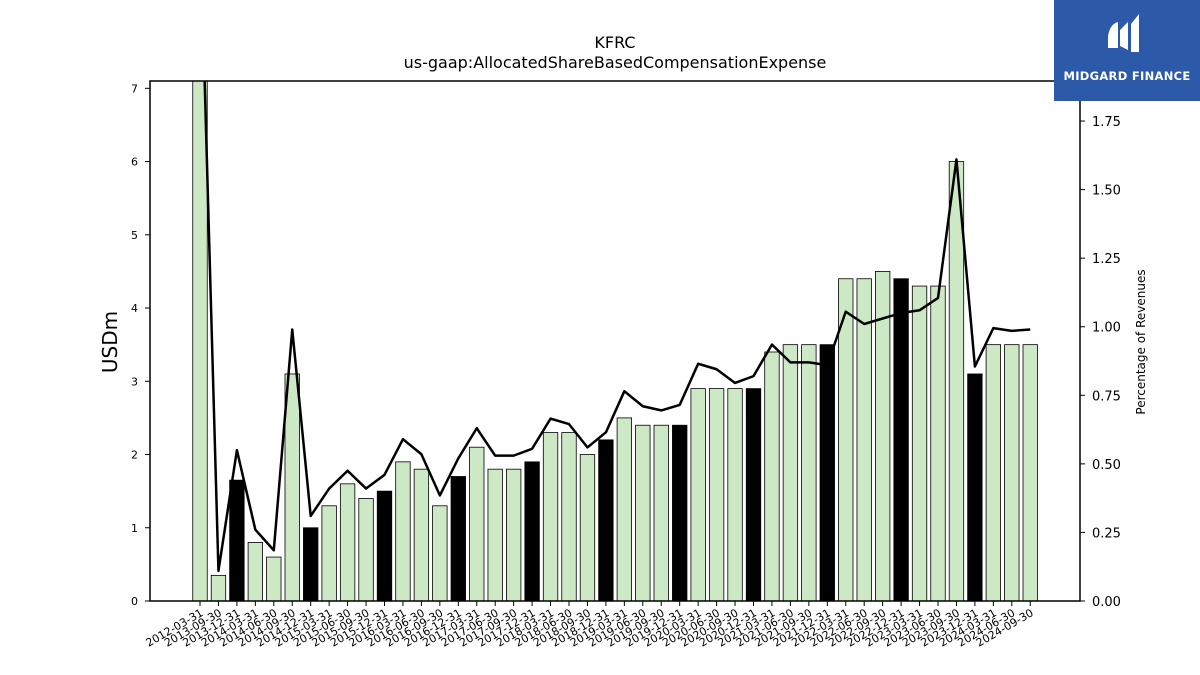 The width and height of the screenshot is (1200, 675). I want to click on y2-axis-label: Percentage of Revenues, so click(1141, 341).